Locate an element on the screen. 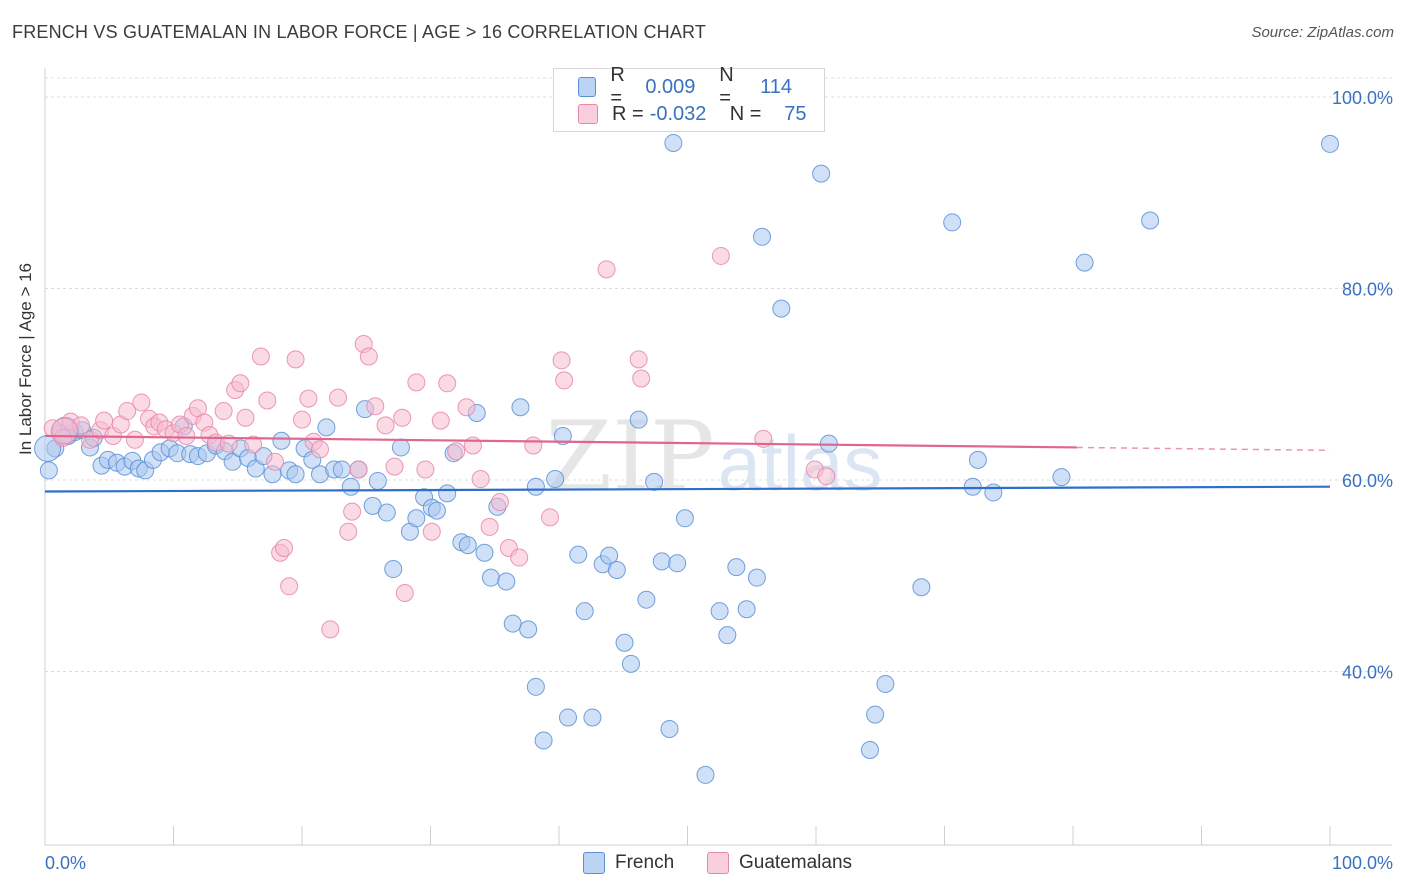 The height and width of the screenshot is (892, 1406). legend-label-guatemalans: Guatemalans is located at coordinates (796, 862).